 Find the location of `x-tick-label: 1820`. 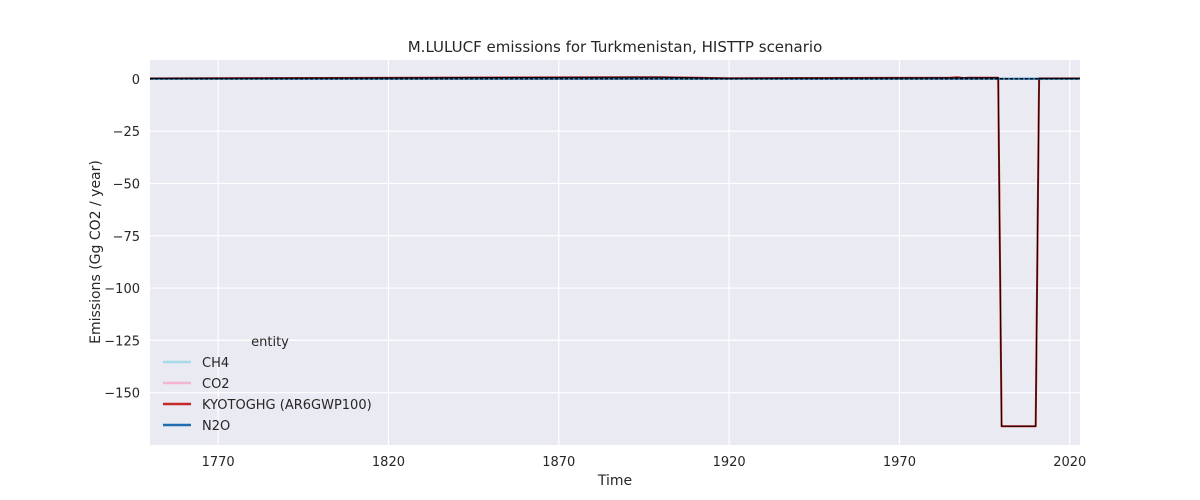

x-tick-label: 1820 is located at coordinates (388, 462).